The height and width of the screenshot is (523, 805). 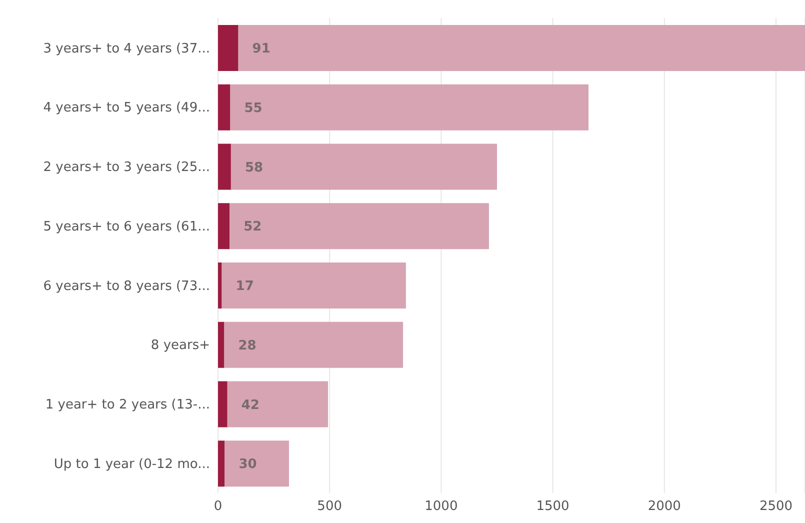 What do you see at coordinates (250, 405) in the screenshot?
I see `data-label: 42` at bounding box center [250, 405].